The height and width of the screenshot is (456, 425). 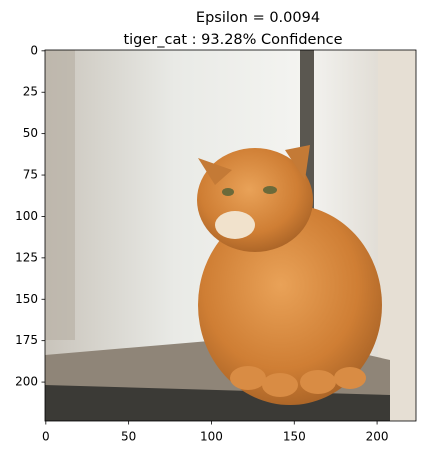 I want to click on y-tick-label: 150, so click(x=26, y=299).